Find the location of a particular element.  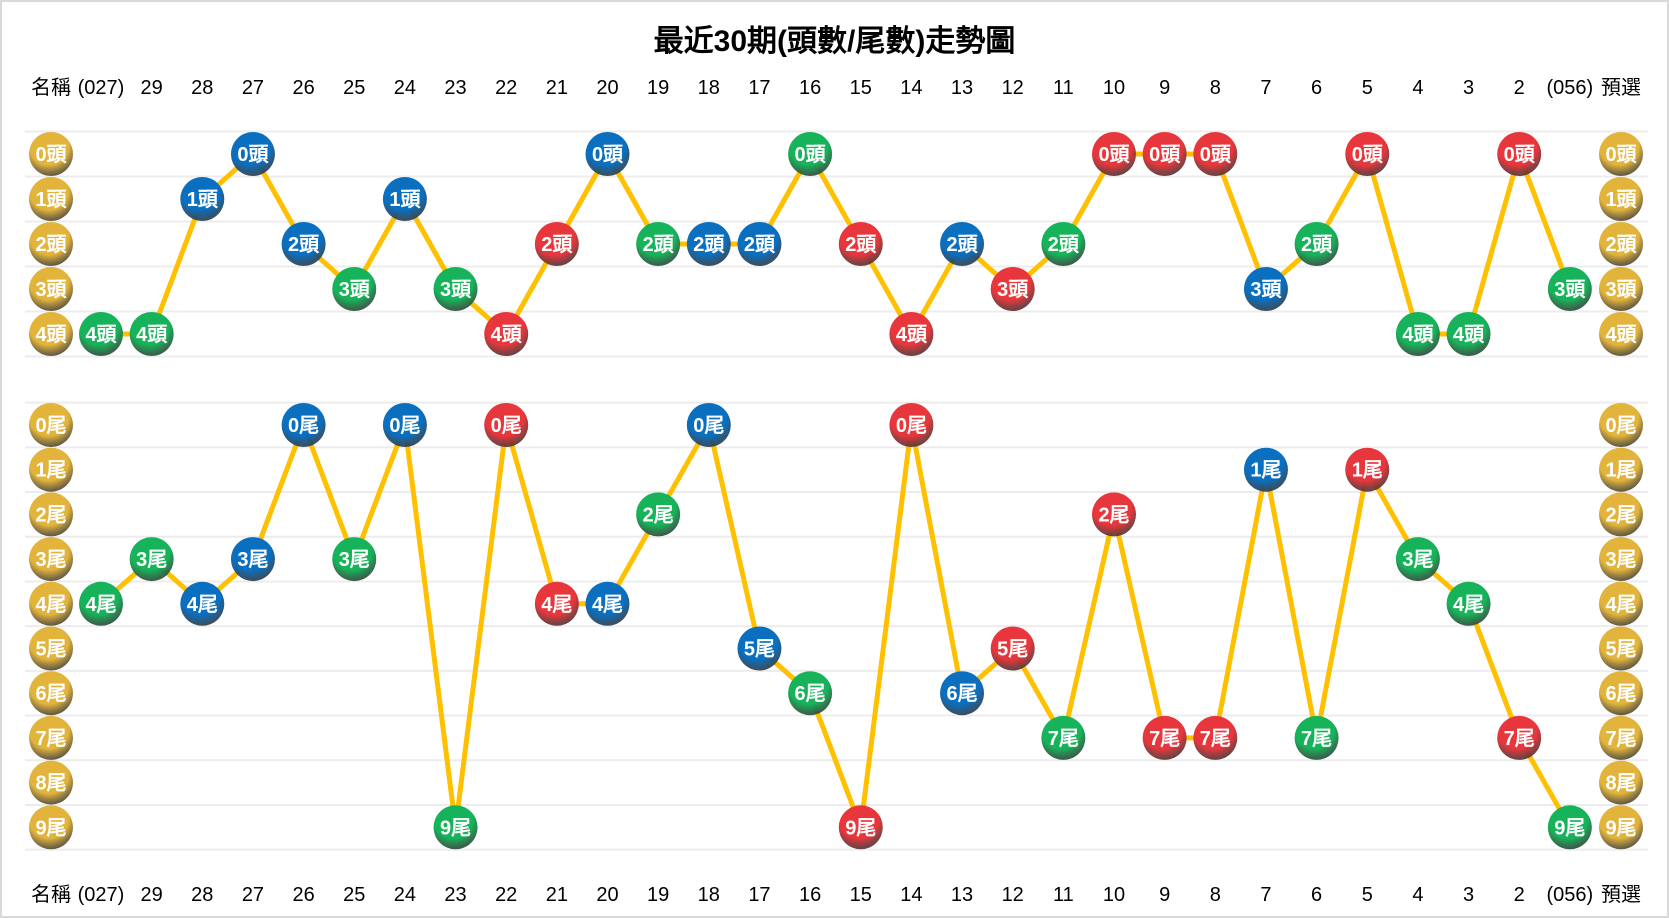

level-ball-left: 6尾 is located at coordinates (51, 693).